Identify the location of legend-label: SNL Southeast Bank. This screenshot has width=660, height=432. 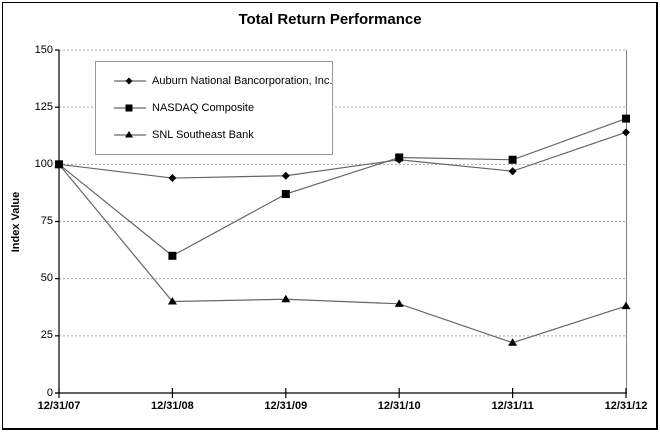
(203, 135).